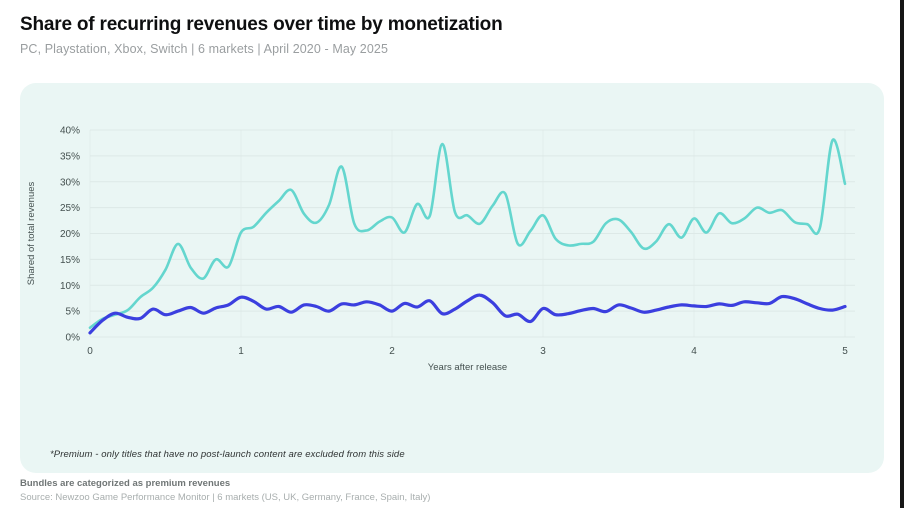 This screenshot has height=508, width=904. Describe the element at coordinates (241, 351) in the screenshot. I see `x-tick-label: 1` at that location.